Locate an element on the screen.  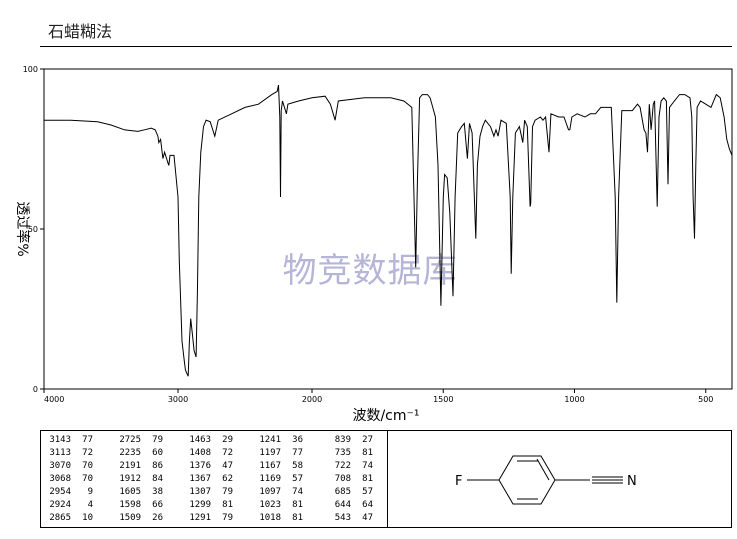
peak-wavenumber: 1605 is located at coordinates (130, 492).